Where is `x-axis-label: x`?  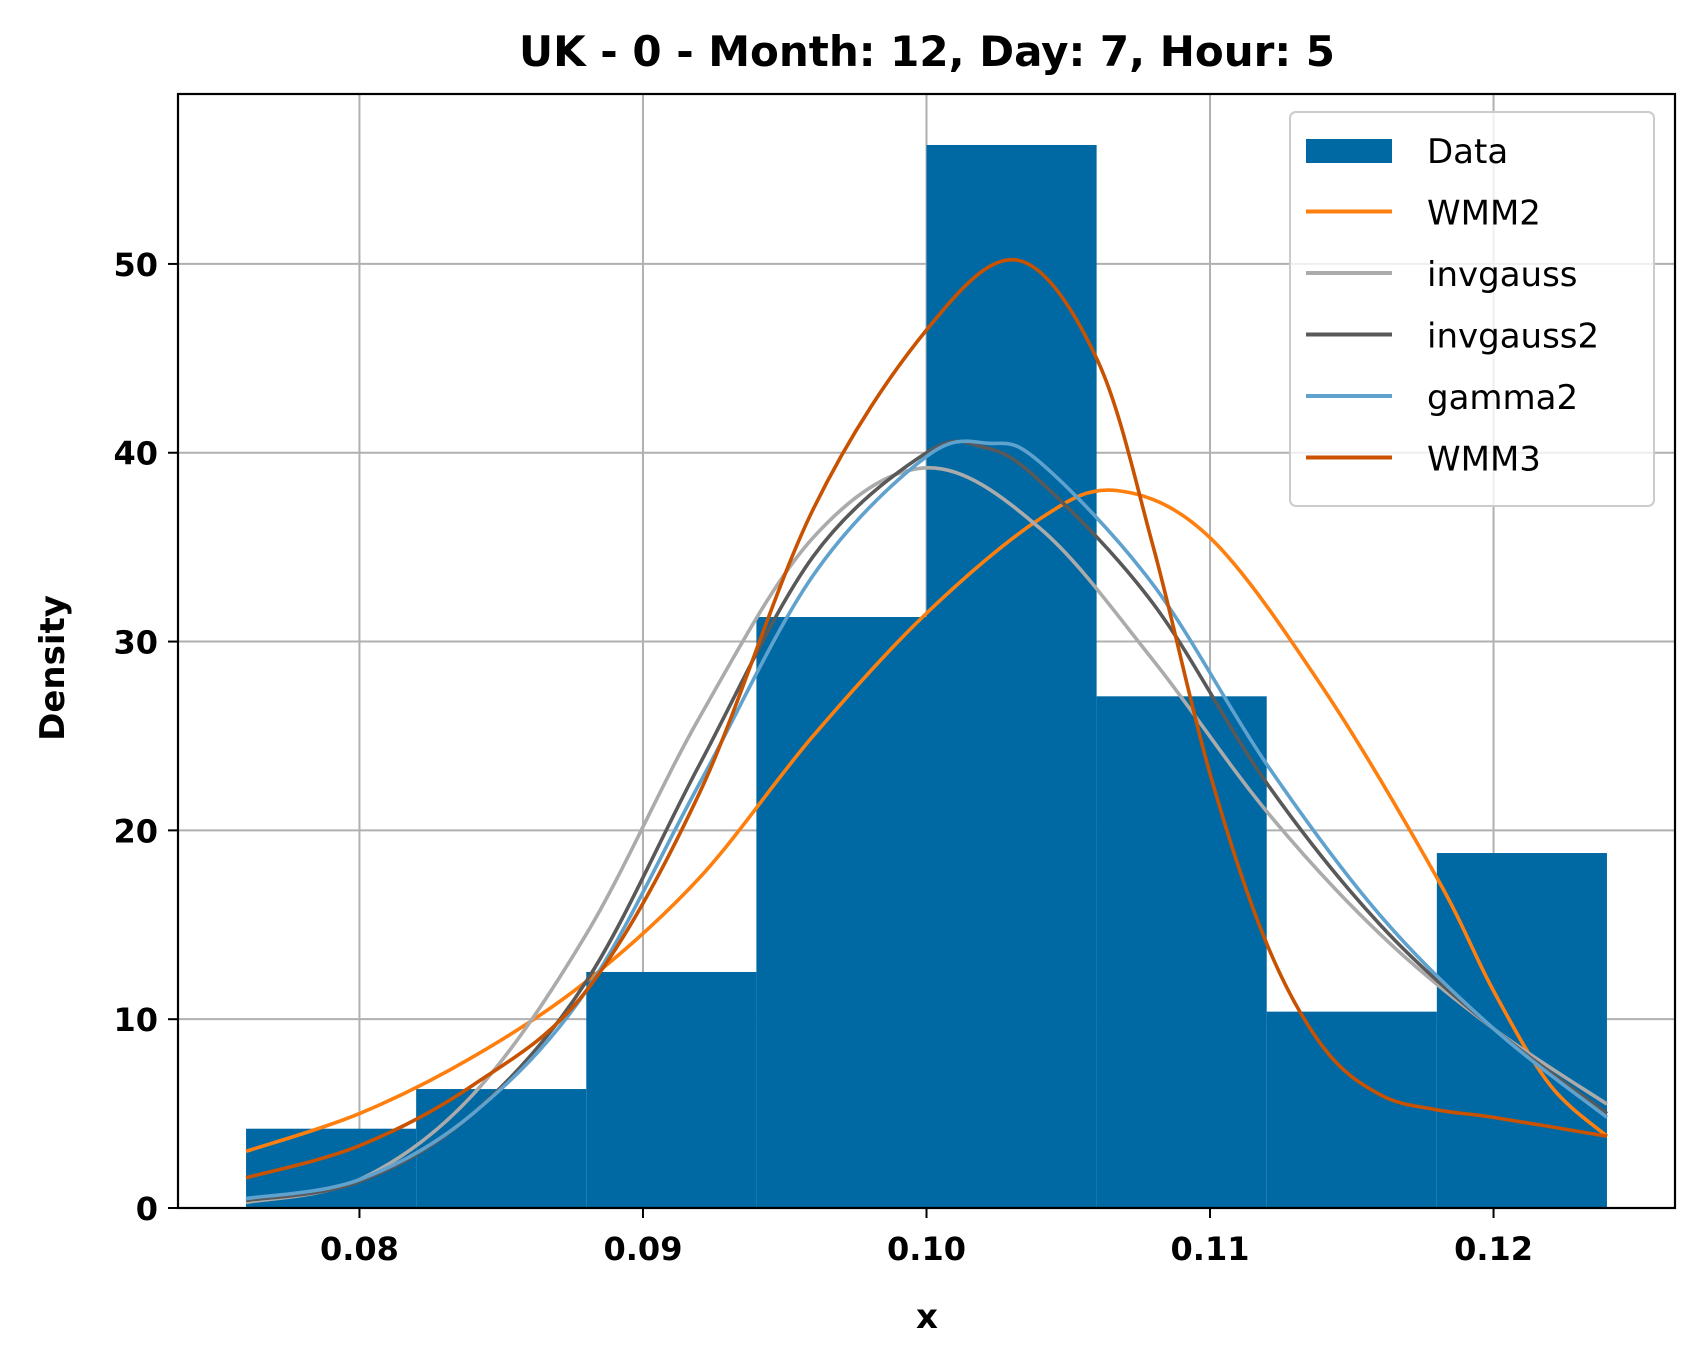
x-axis-label: x is located at coordinates (927, 1317).